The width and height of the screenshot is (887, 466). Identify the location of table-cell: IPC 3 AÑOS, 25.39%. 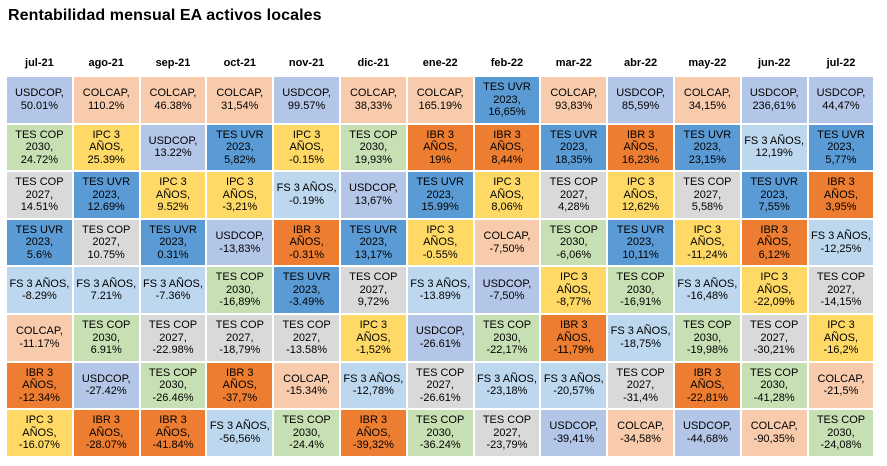
(106, 147).